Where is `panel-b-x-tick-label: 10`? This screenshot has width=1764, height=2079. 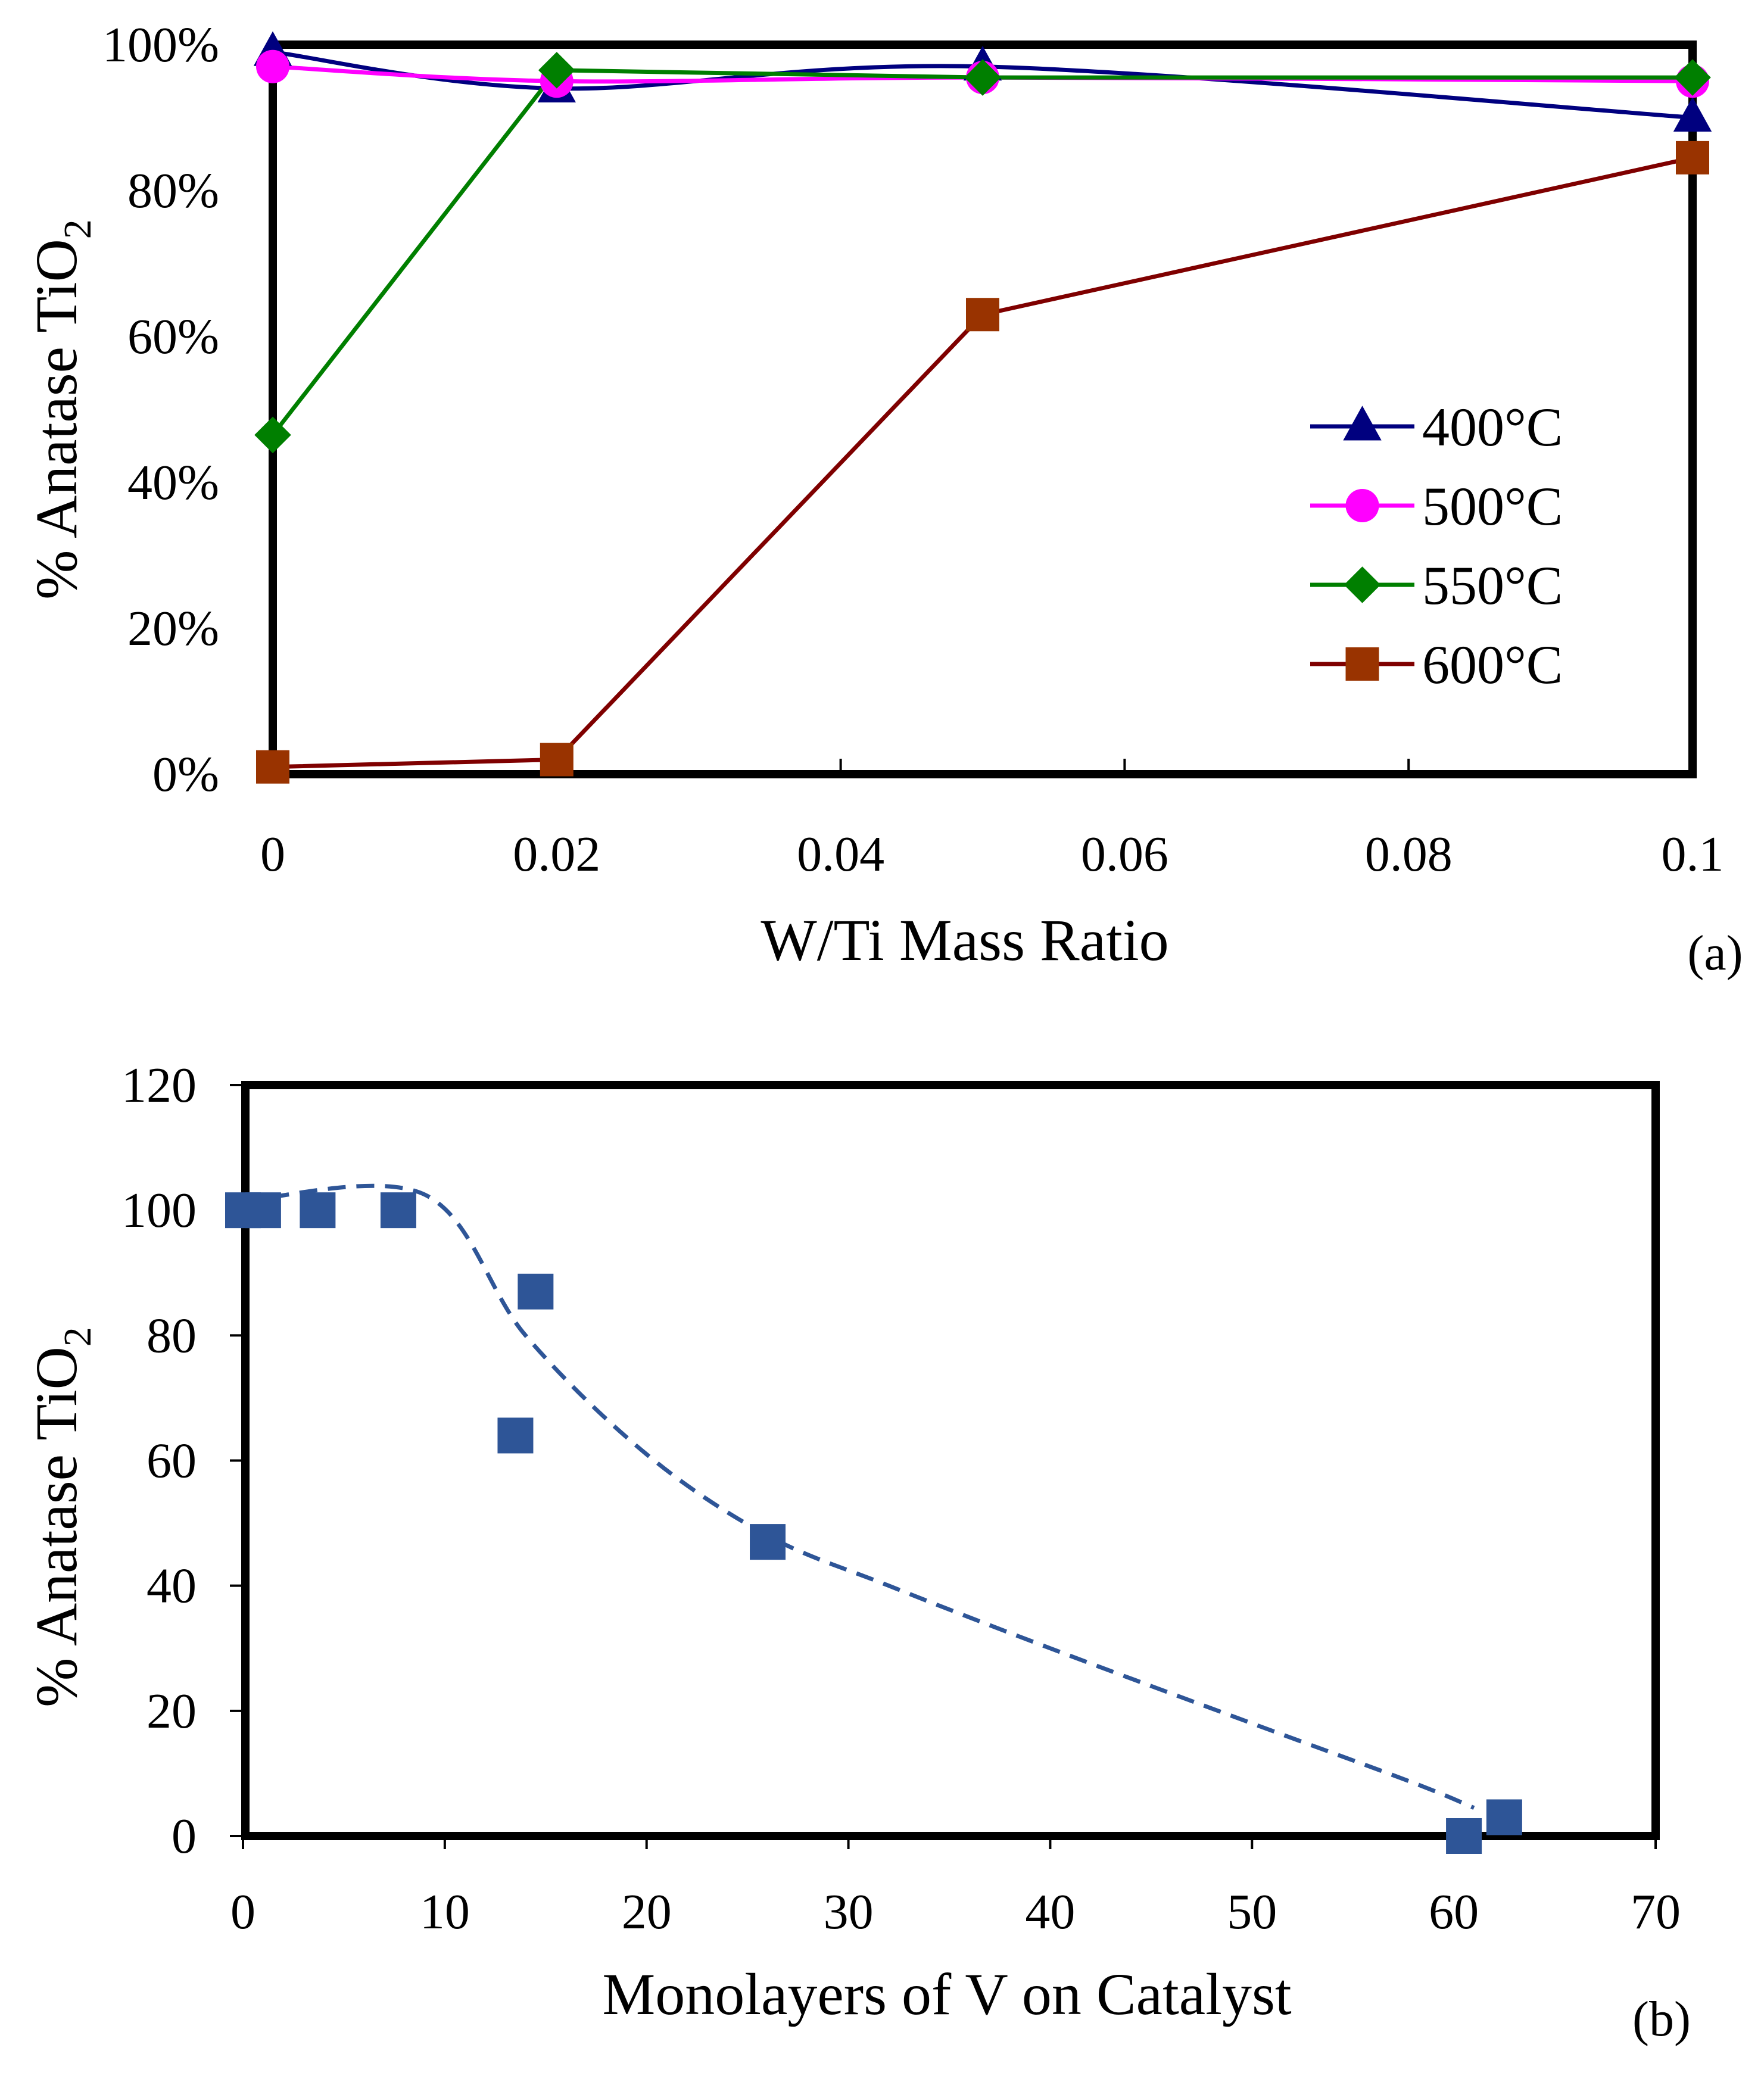 panel-b-x-tick-label: 10 is located at coordinates (445, 1912).